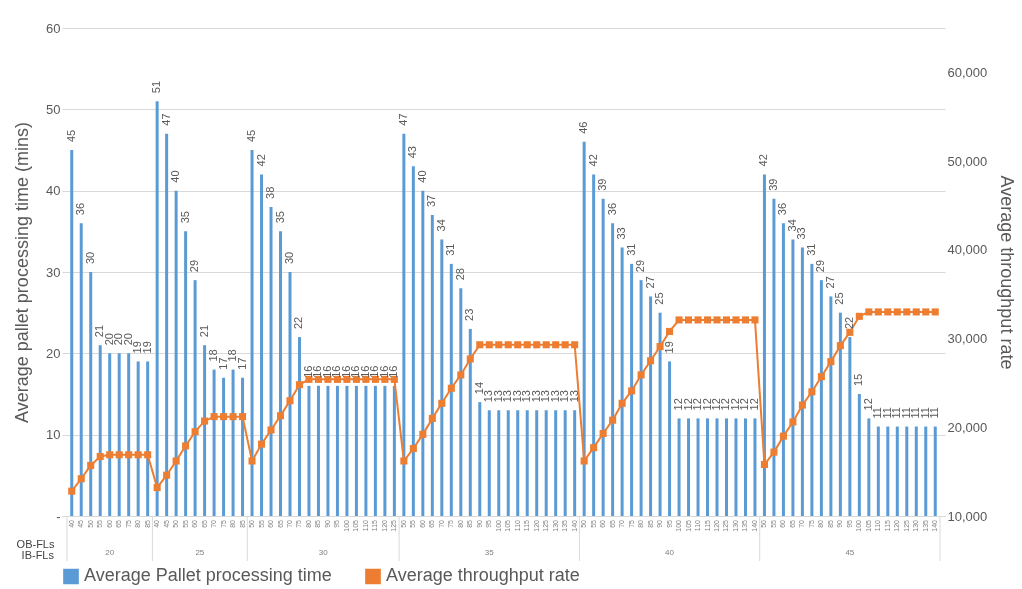  What do you see at coordinates (668, 347) in the screenshot?
I see `data-label: 19` at bounding box center [668, 347].